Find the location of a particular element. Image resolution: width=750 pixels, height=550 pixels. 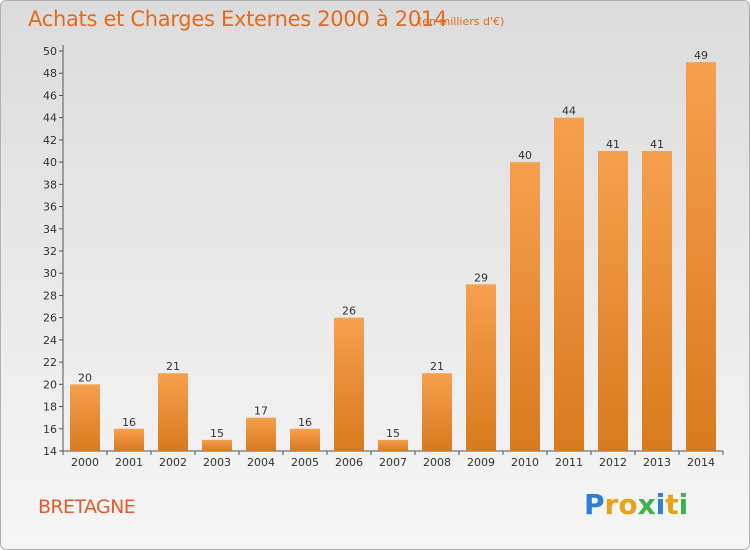

x-tick-label: 2002 is located at coordinates (173, 462).